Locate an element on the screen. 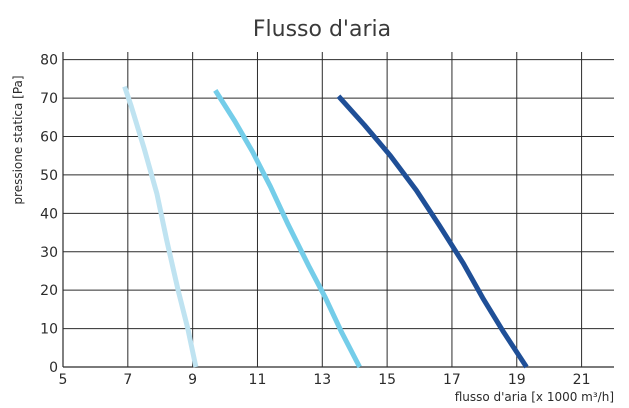  y-tick-label: 70 is located at coordinates (49, 99).